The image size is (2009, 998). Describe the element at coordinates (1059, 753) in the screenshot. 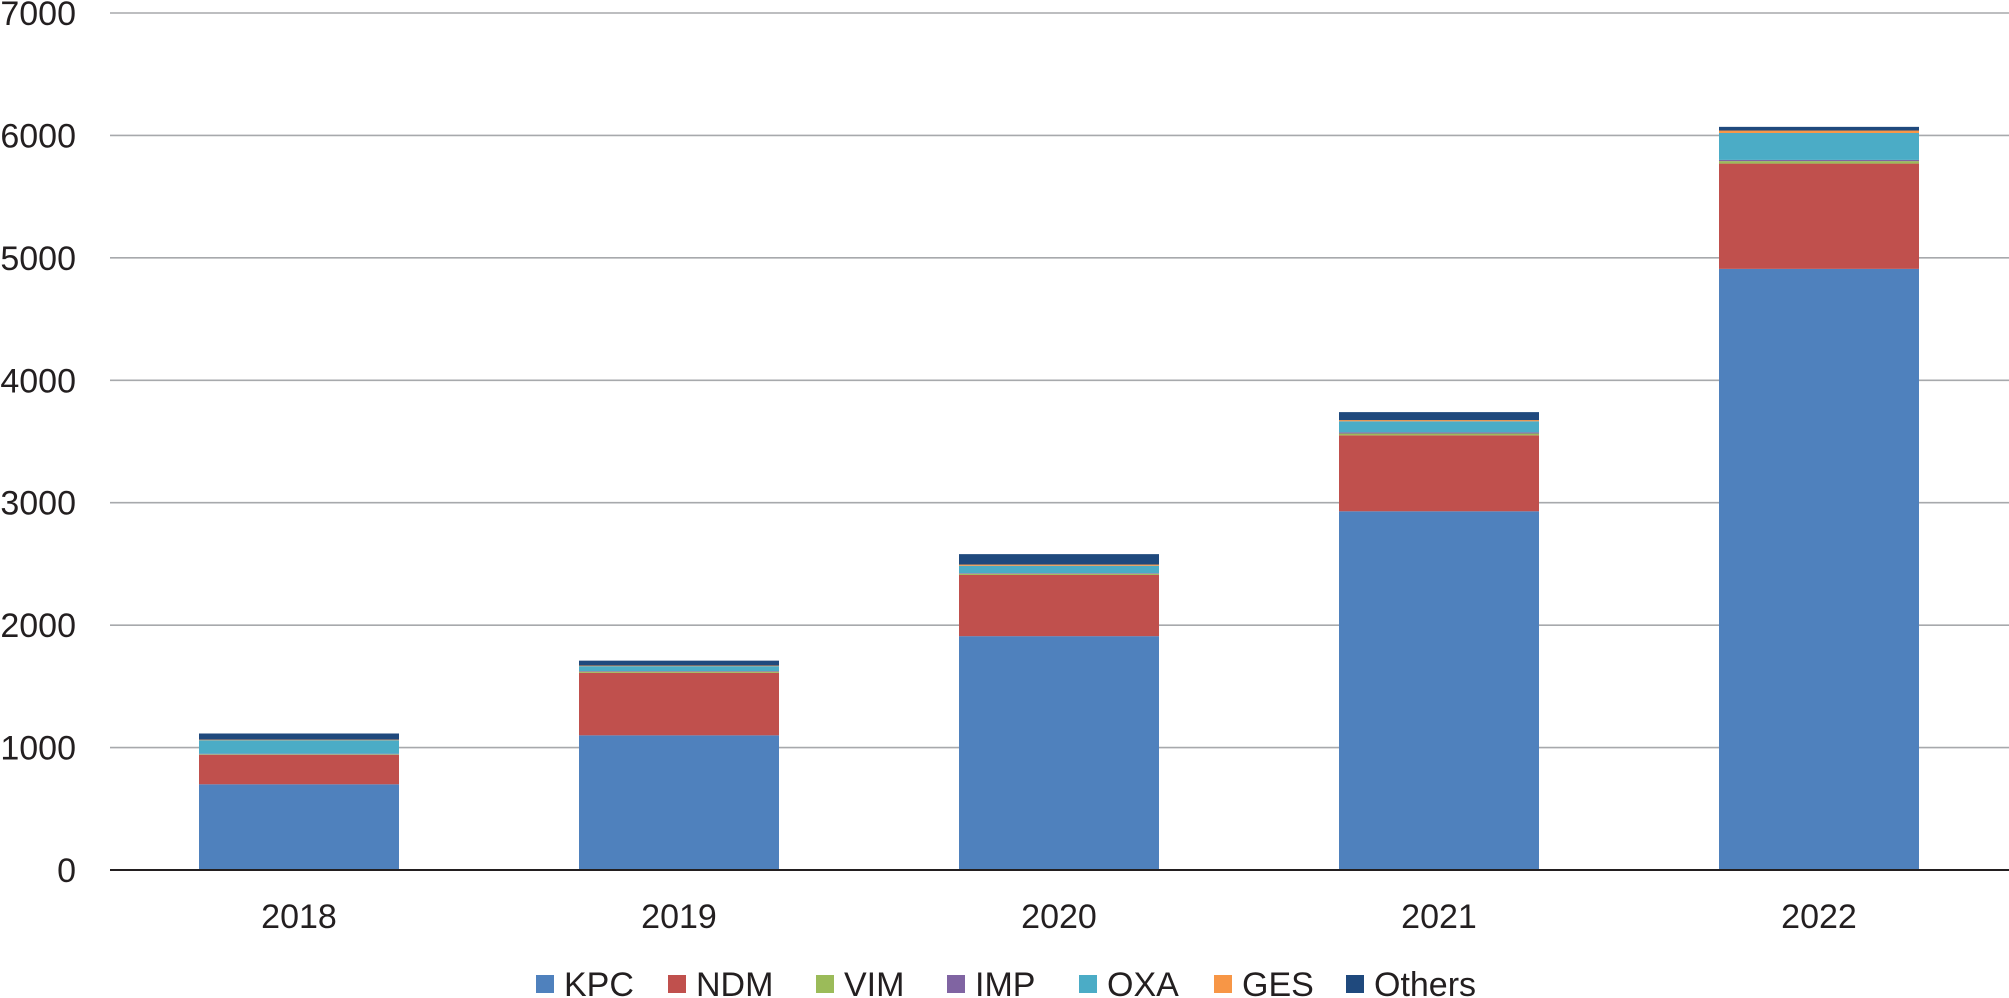

I see `bar-segment-kpc-2020` at that location.